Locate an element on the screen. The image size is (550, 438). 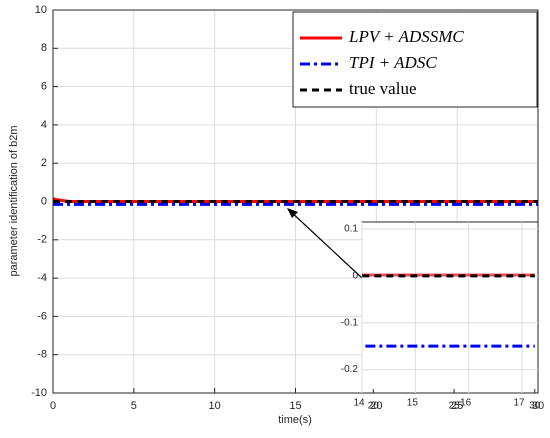
legend-label: TPI + ADSC is located at coordinates (393, 62).